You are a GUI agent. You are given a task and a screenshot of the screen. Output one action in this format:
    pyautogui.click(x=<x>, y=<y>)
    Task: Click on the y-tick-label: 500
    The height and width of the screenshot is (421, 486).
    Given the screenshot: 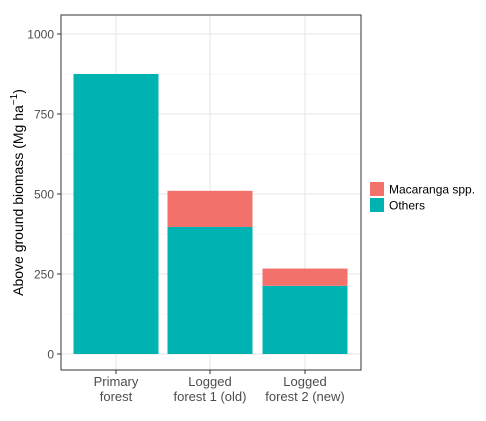 What is the action you would take?
    pyautogui.click(x=44, y=195)
    